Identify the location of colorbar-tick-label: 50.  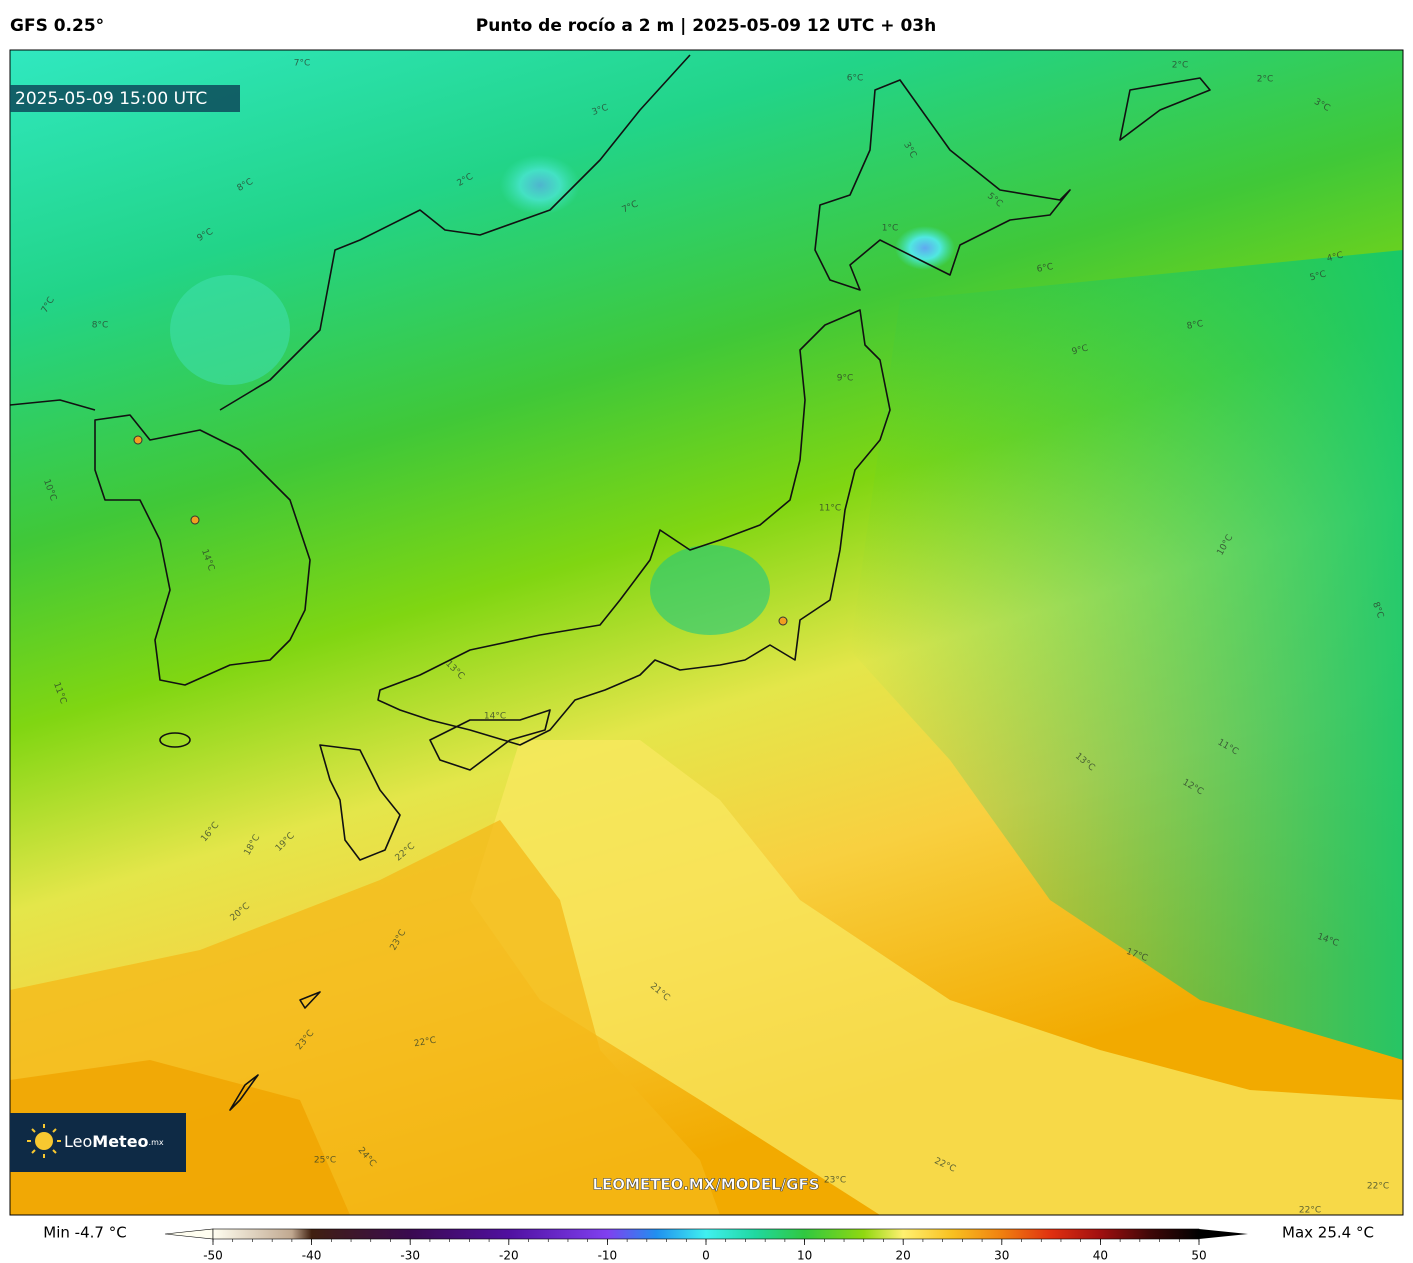
(1198, 1256).